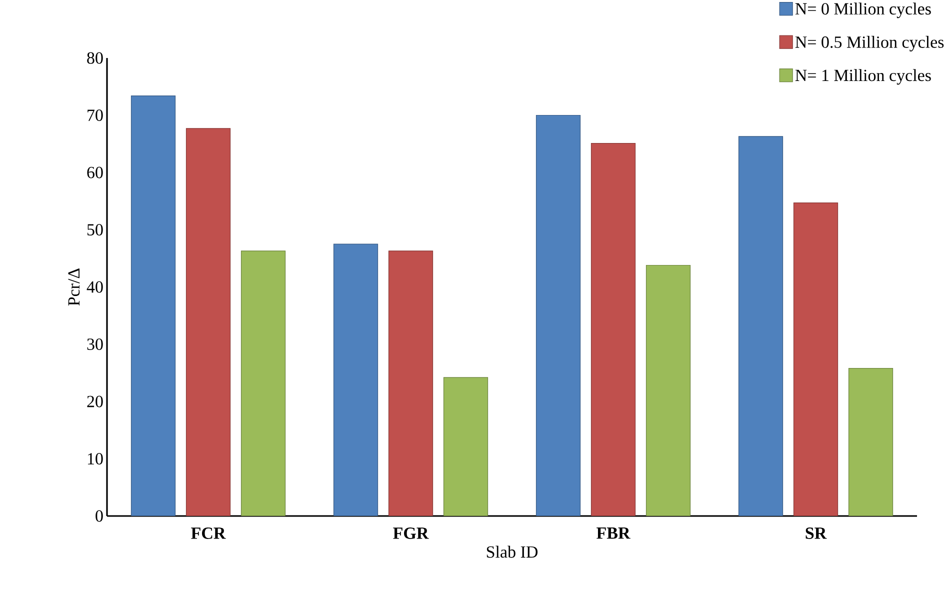 The image size is (952, 595). Describe the element at coordinates (95, 402) in the screenshot. I see `y-tick-label: 20` at that location.